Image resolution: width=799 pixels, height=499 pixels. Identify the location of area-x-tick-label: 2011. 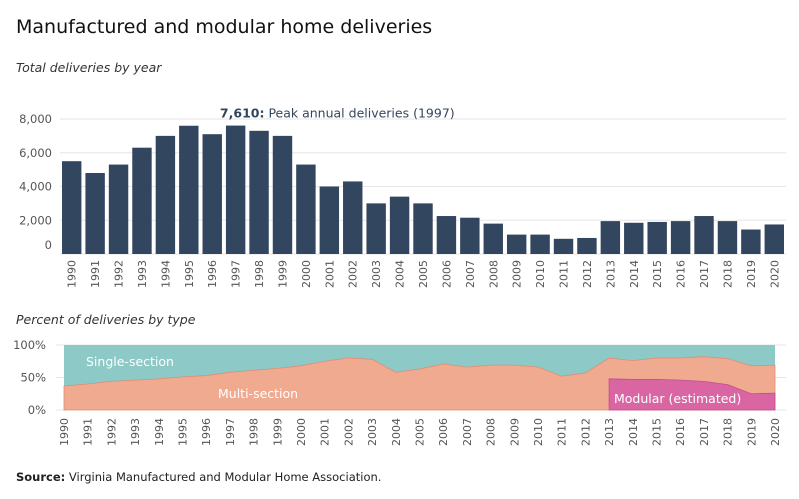
(562, 432).